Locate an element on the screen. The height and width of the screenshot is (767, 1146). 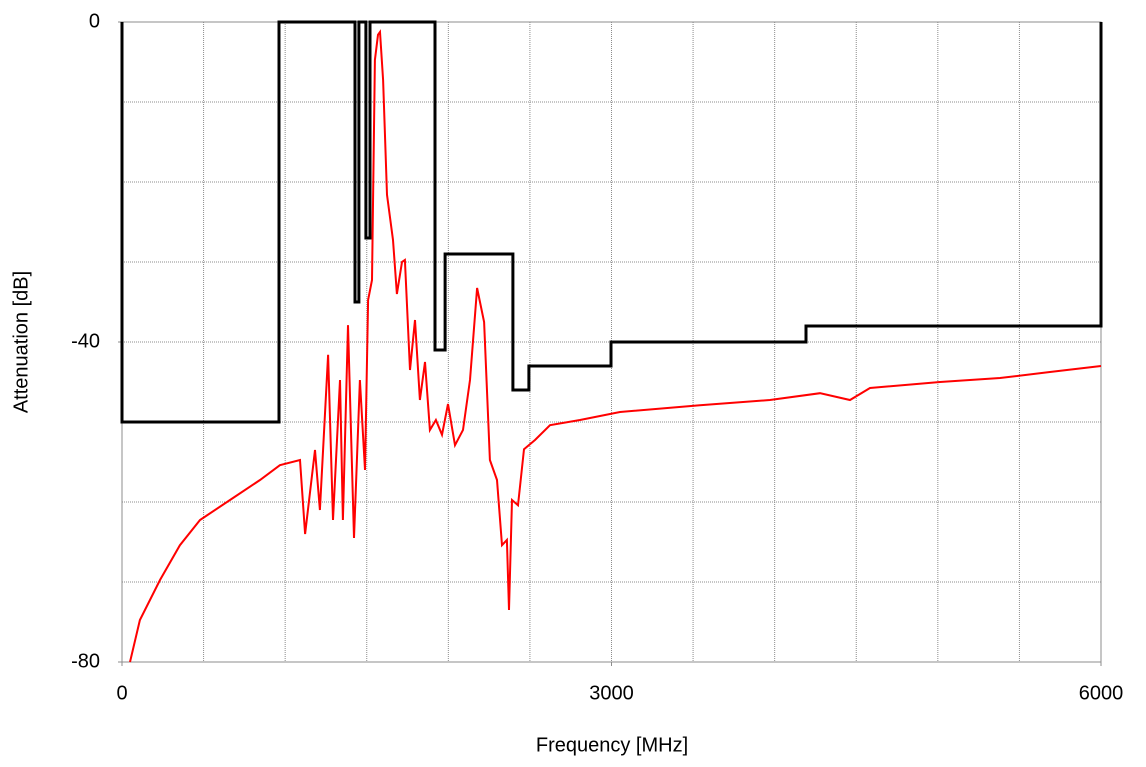
x-tick-label: 0 is located at coordinates (121, 693).